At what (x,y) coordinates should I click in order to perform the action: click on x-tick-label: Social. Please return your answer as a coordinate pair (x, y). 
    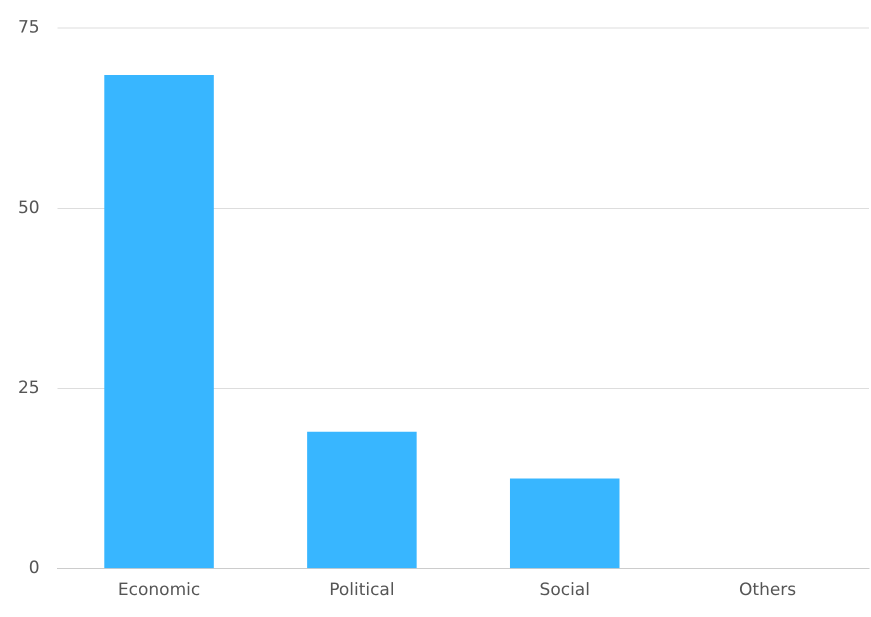
    Looking at the image, I should click on (565, 590).